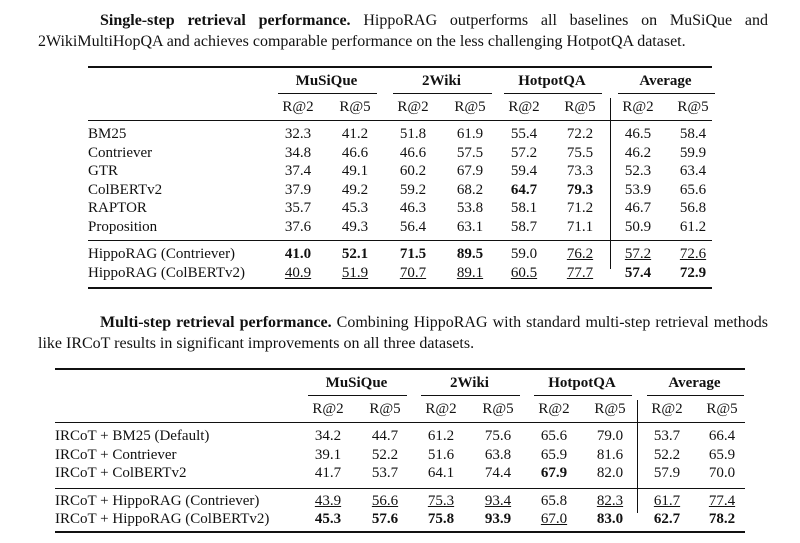  Describe the element at coordinates (638, 272) in the screenshot. I see `cell: 57.4` at that location.